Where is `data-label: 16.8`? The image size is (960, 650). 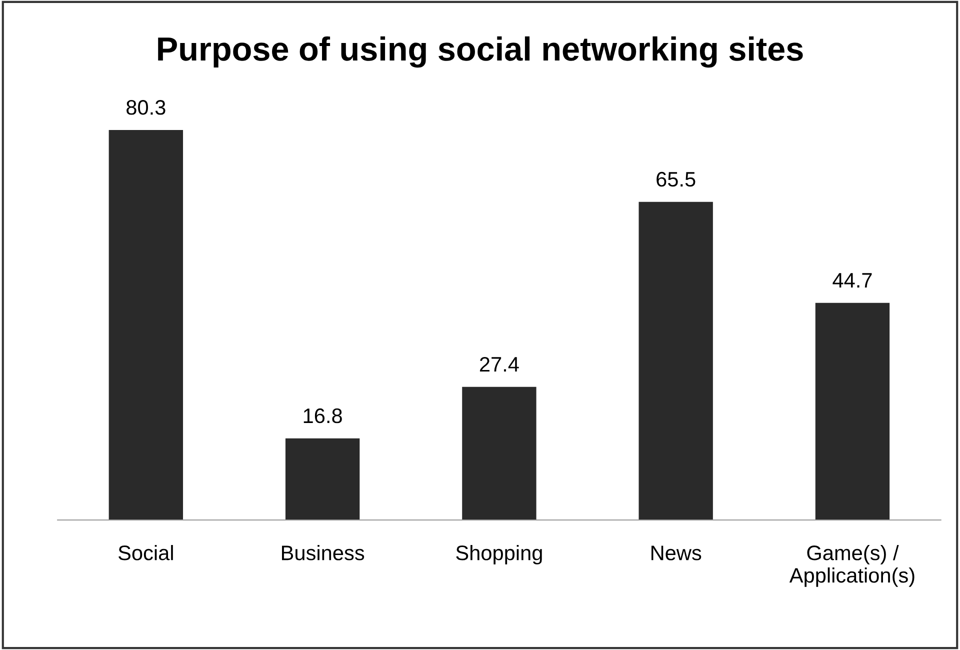
data-label: 16.8 is located at coordinates (323, 416).